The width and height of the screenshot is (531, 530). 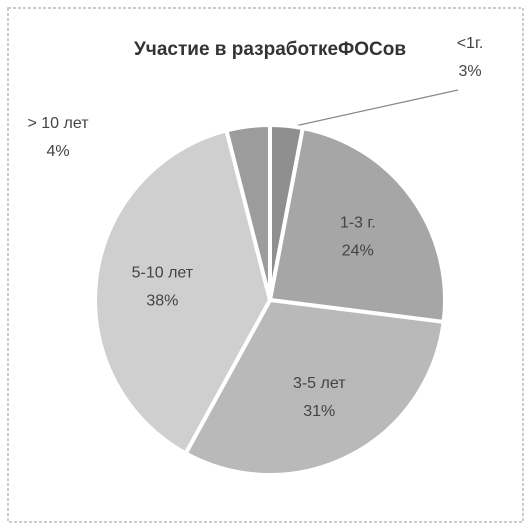 I want to click on slice-value-label: 4%, so click(x=57, y=151).